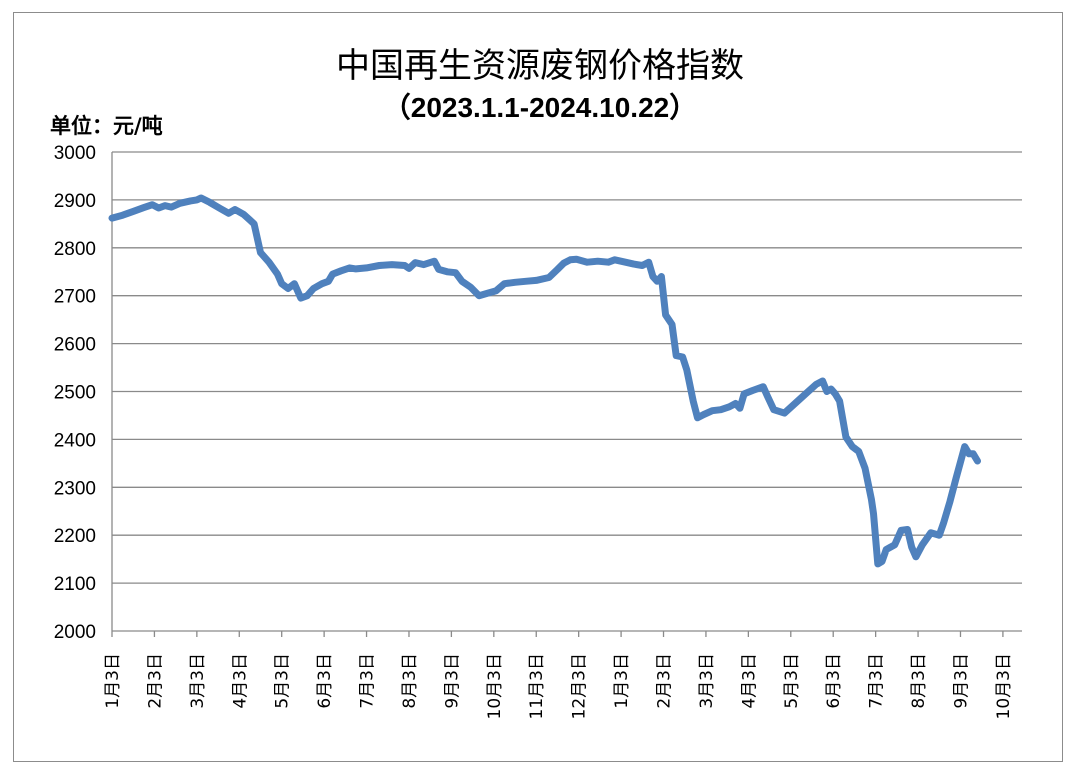 The height and width of the screenshot is (773, 1080). What do you see at coordinates (707, 681) in the screenshot?
I see `x-tick-label-14: 3月3日` at bounding box center [707, 681].